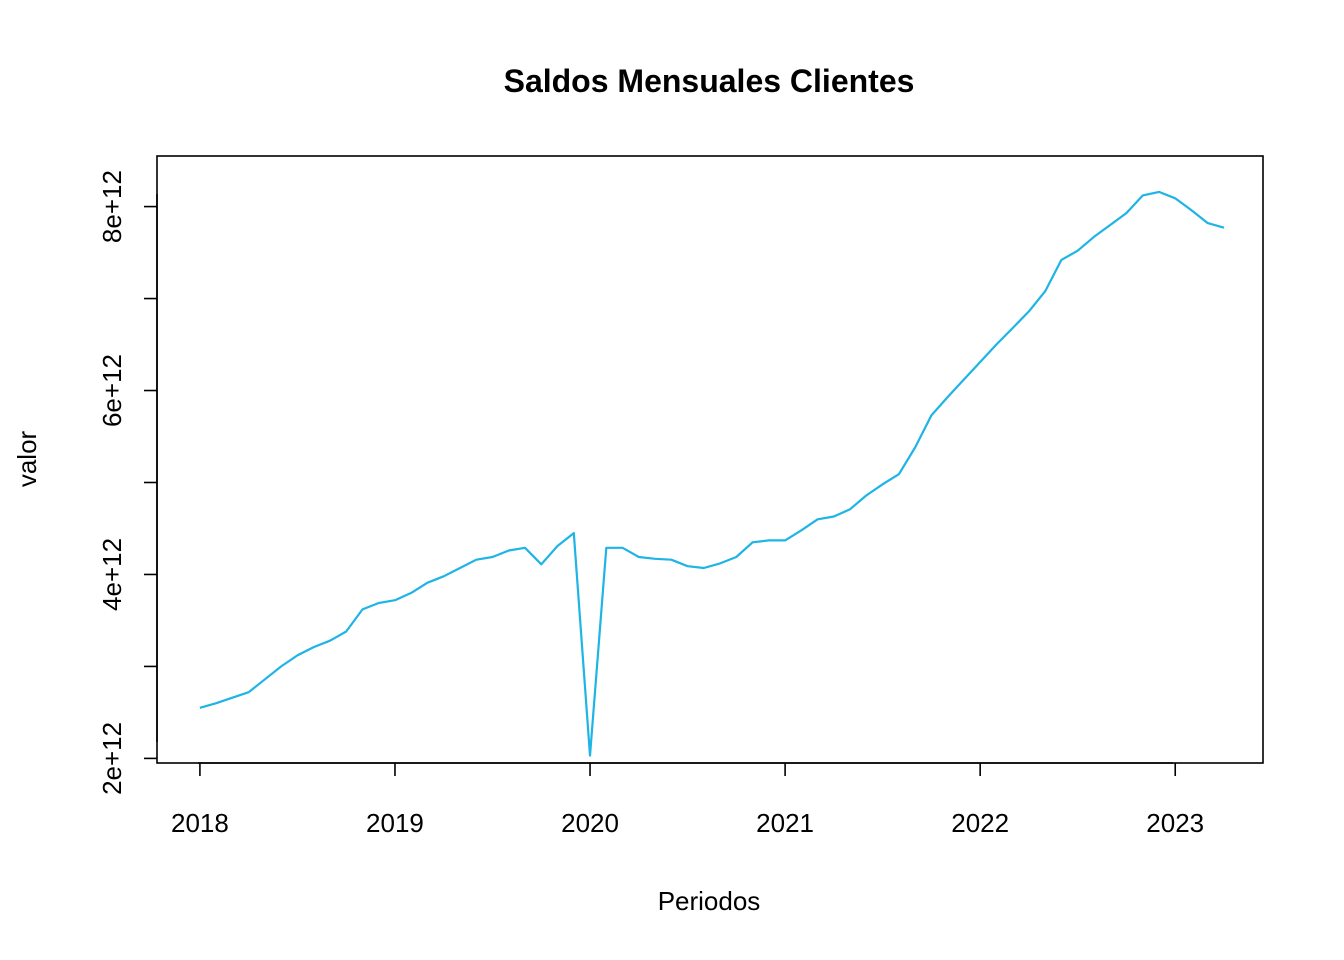  Describe the element at coordinates (709, 81) in the screenshot. I see `chart-title: Saldos Mensuales Clientes` at that location.